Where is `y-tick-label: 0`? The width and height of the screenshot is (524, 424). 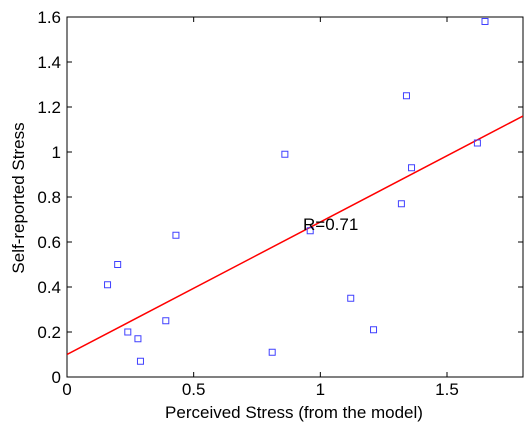 y-tick-label: 0 is located at coordinates (56, 377).